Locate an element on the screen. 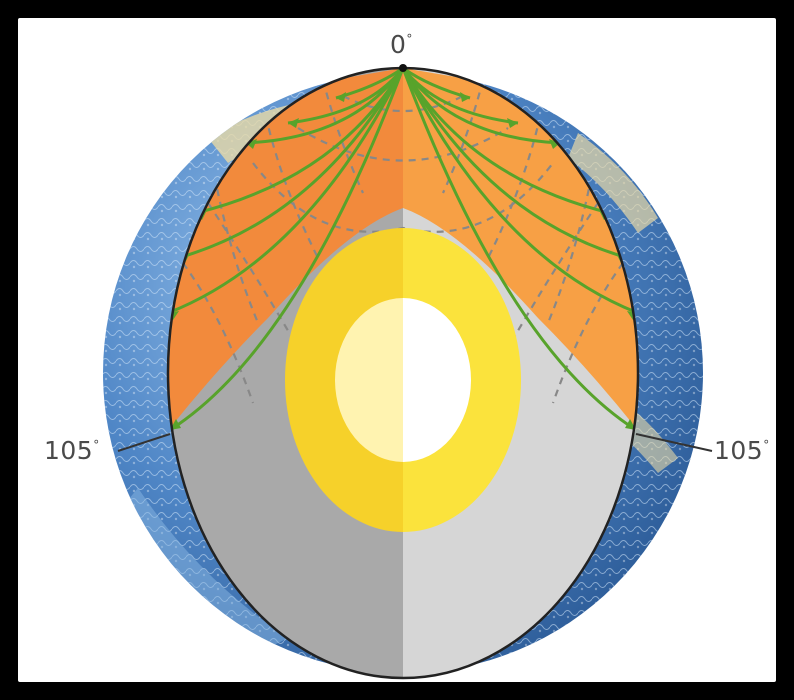 This screenshot has width=794, height=700. inner-core-left is located at coordinates (369, 380).